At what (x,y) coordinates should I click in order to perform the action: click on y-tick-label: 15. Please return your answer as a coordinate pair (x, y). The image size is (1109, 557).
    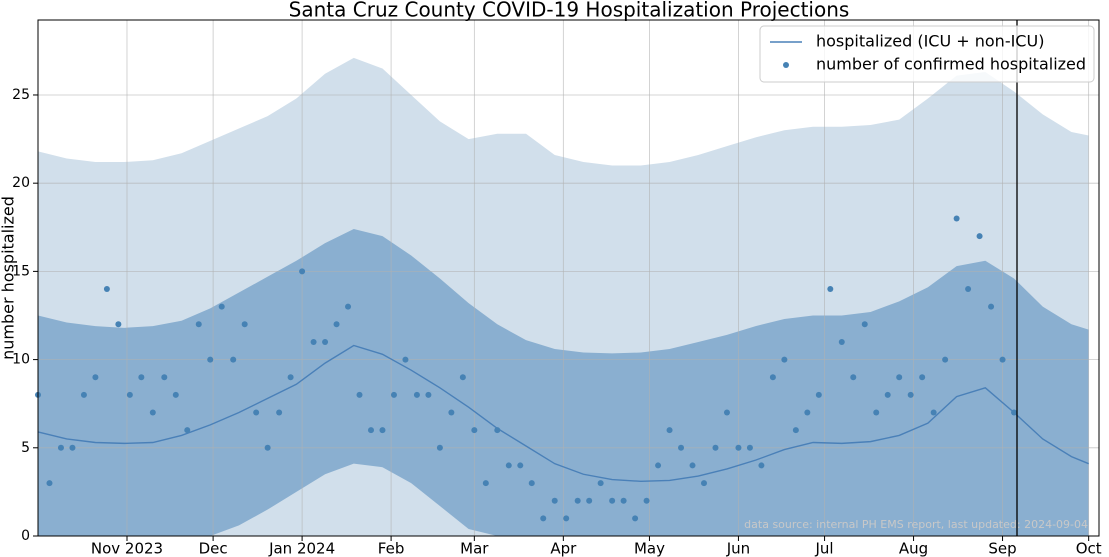
    Looking at the image, I should click on (21, 271).